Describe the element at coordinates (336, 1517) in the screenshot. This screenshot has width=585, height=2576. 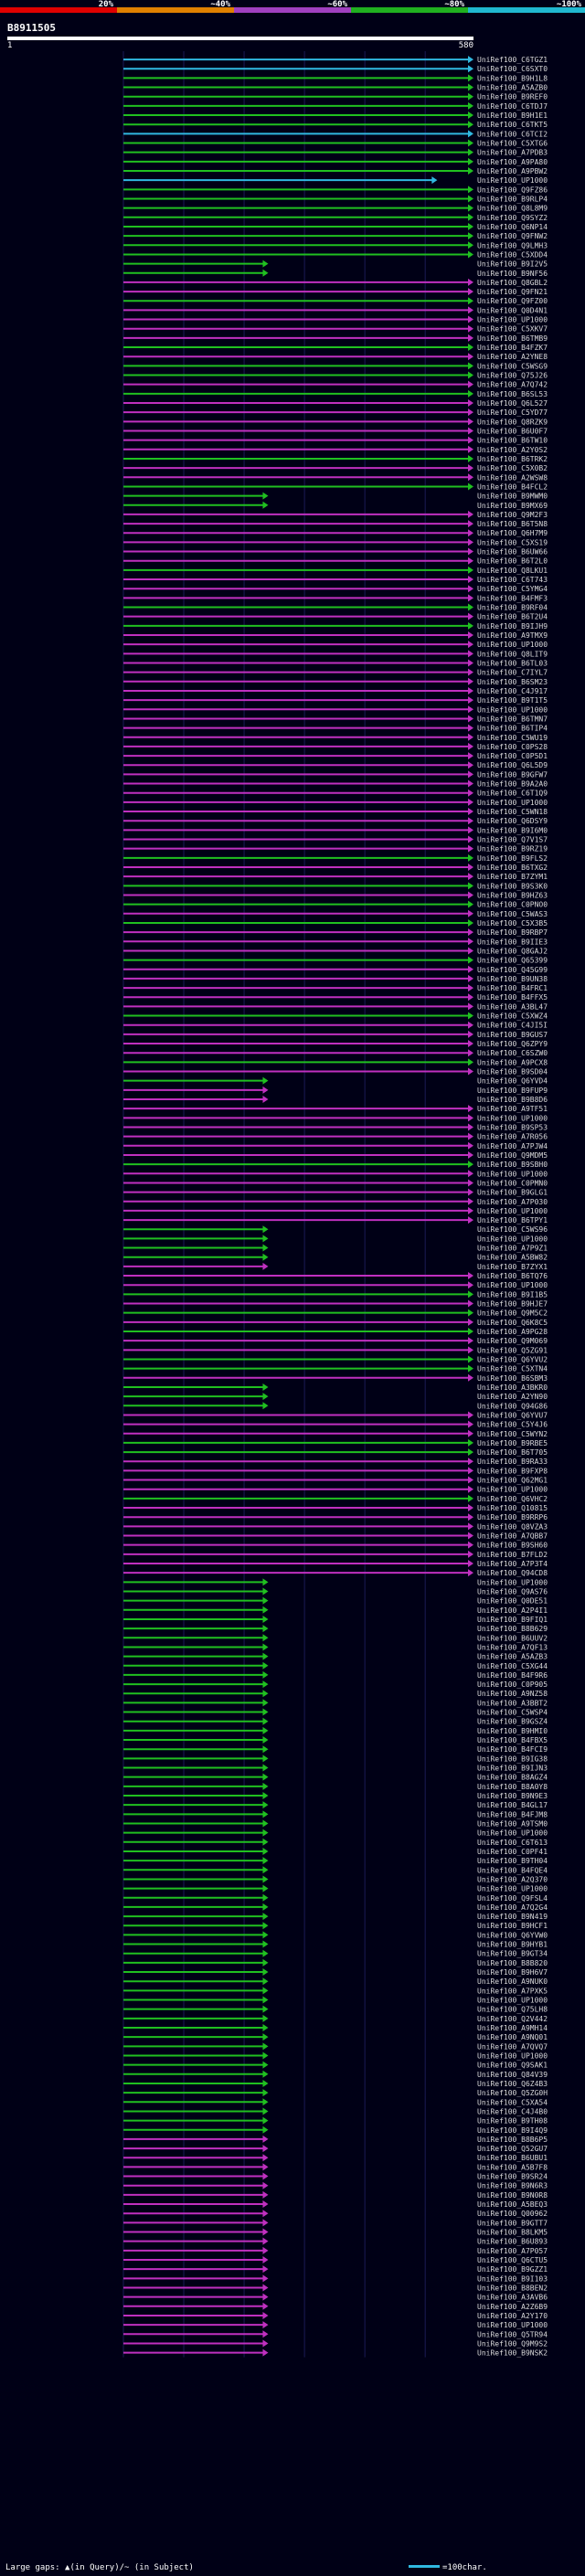
I see `hit-row: UniRef100_B9RRP6` at that location.